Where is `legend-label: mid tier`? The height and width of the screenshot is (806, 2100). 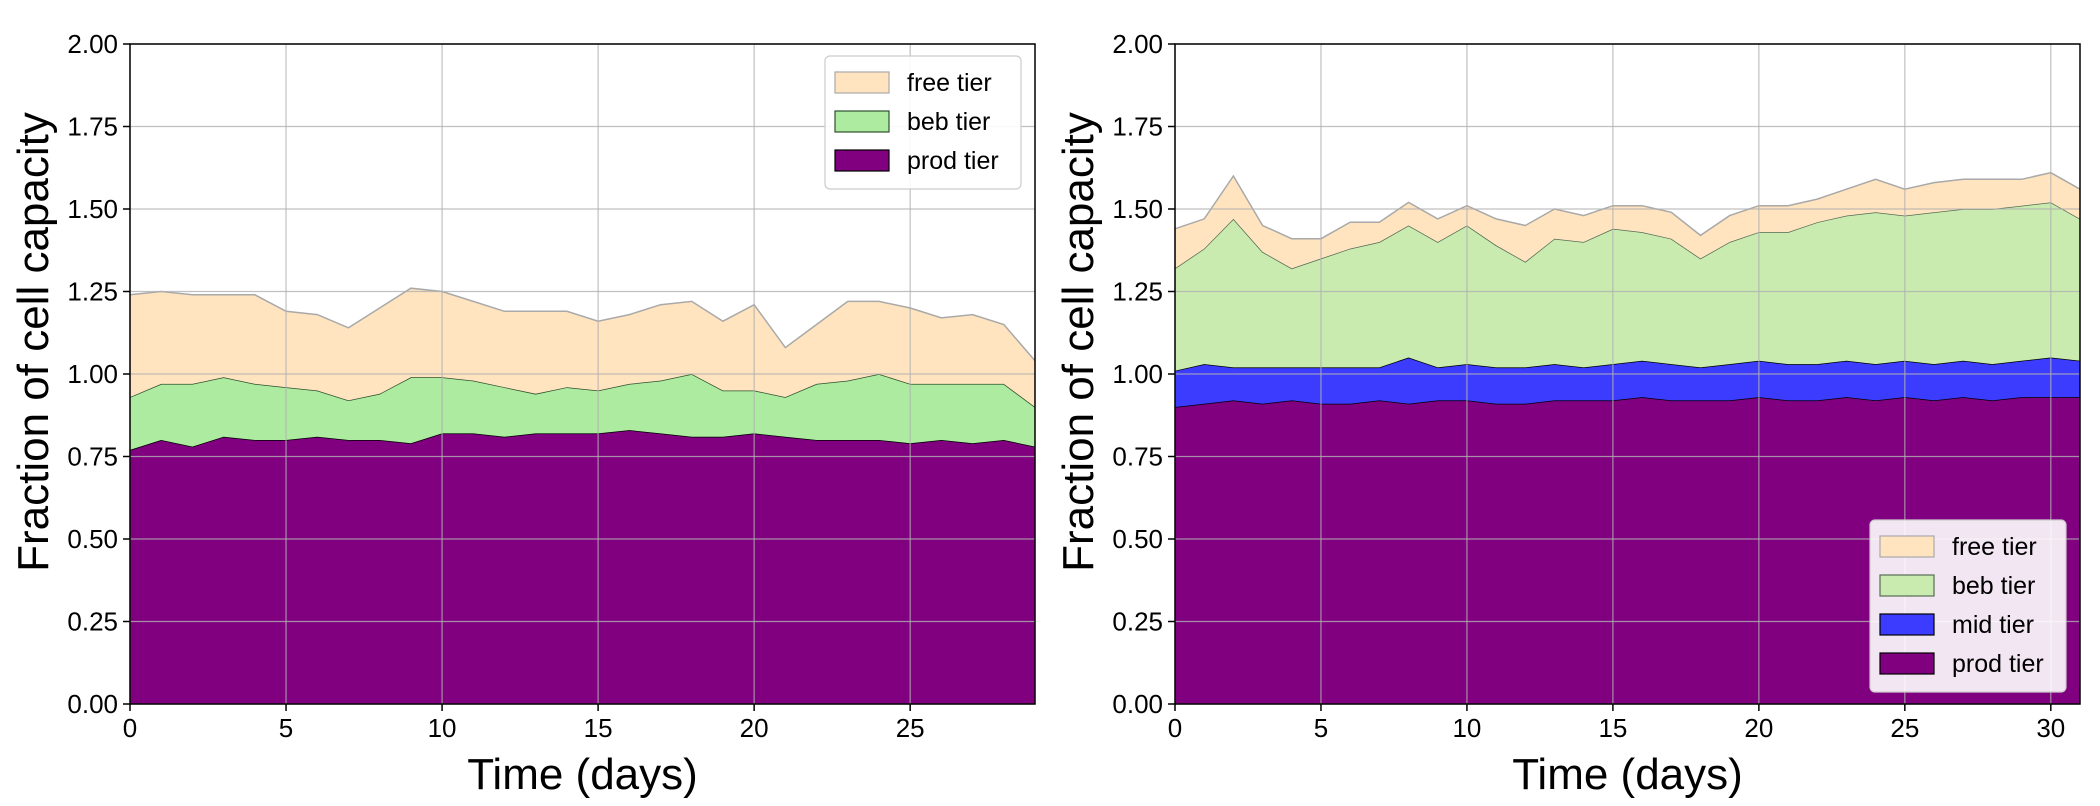 legend-label: mid tier is located at coordinates (1993, 625).